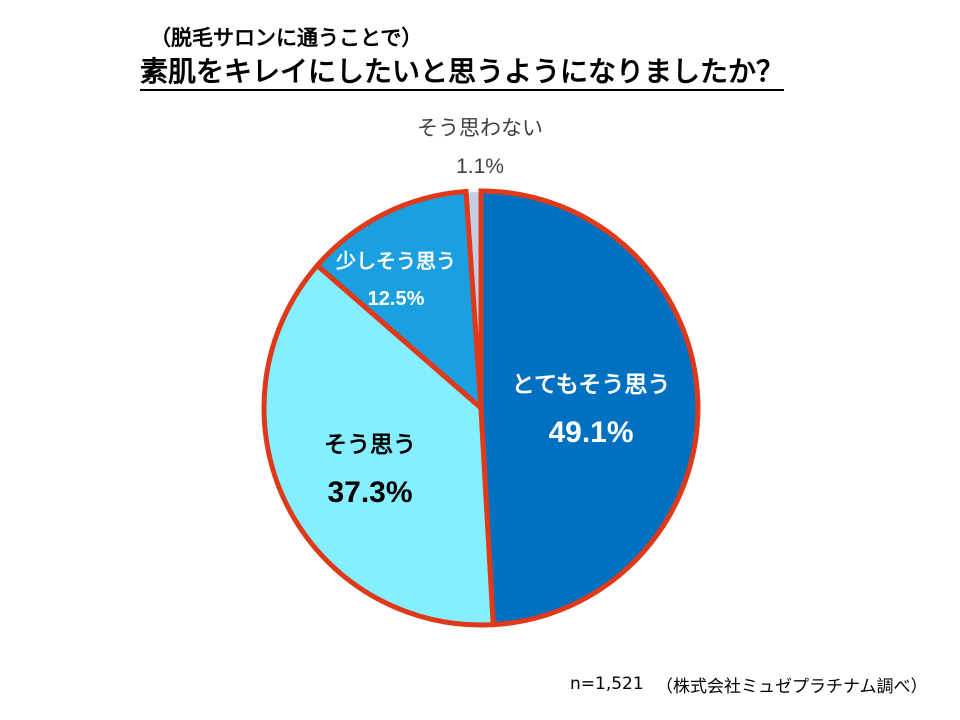  I want to click on chart-subtitle: （脱毛サロンに通うことで）, so click(286, 38).